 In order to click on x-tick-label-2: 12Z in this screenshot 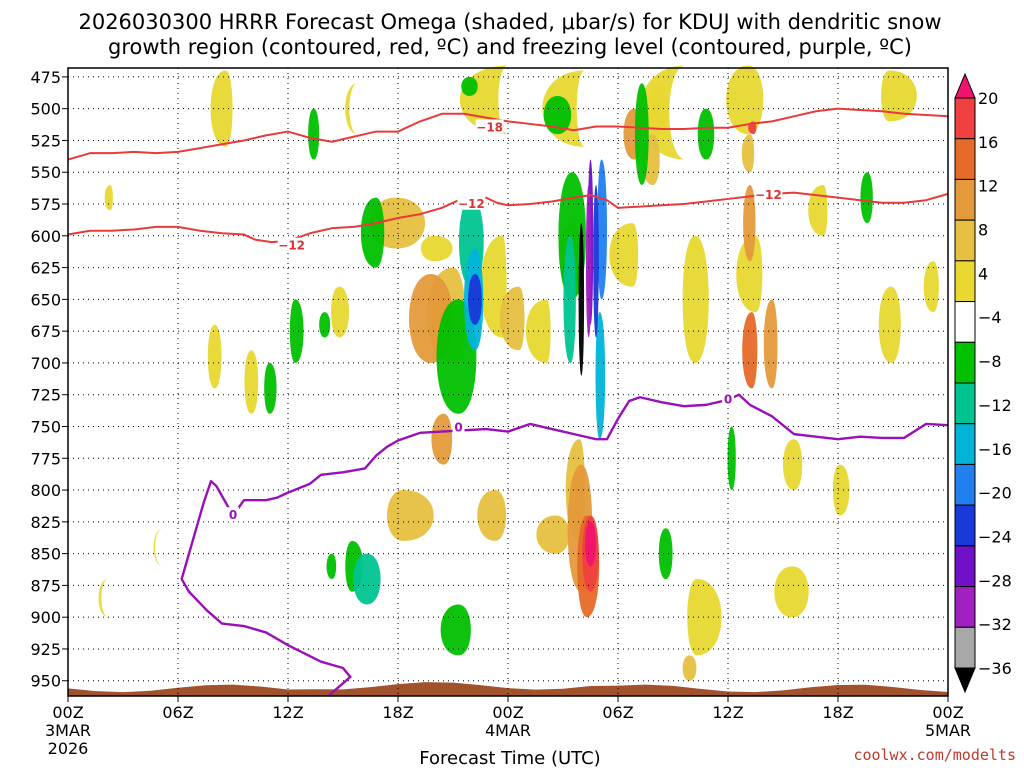, I will do `click(287, 712)`.